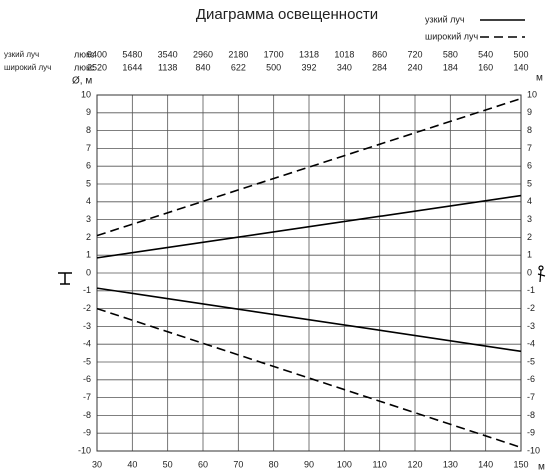  Describe the element at coordinates (531, 344) in the screenshot. I see `y2-tick-label: -4` at that location.